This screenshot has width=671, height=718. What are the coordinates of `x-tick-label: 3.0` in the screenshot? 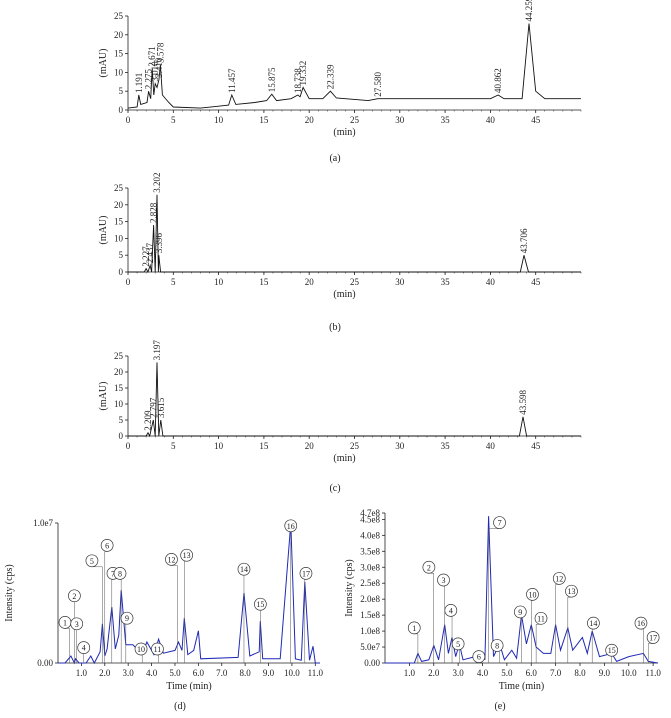 It's located at (129, 673).